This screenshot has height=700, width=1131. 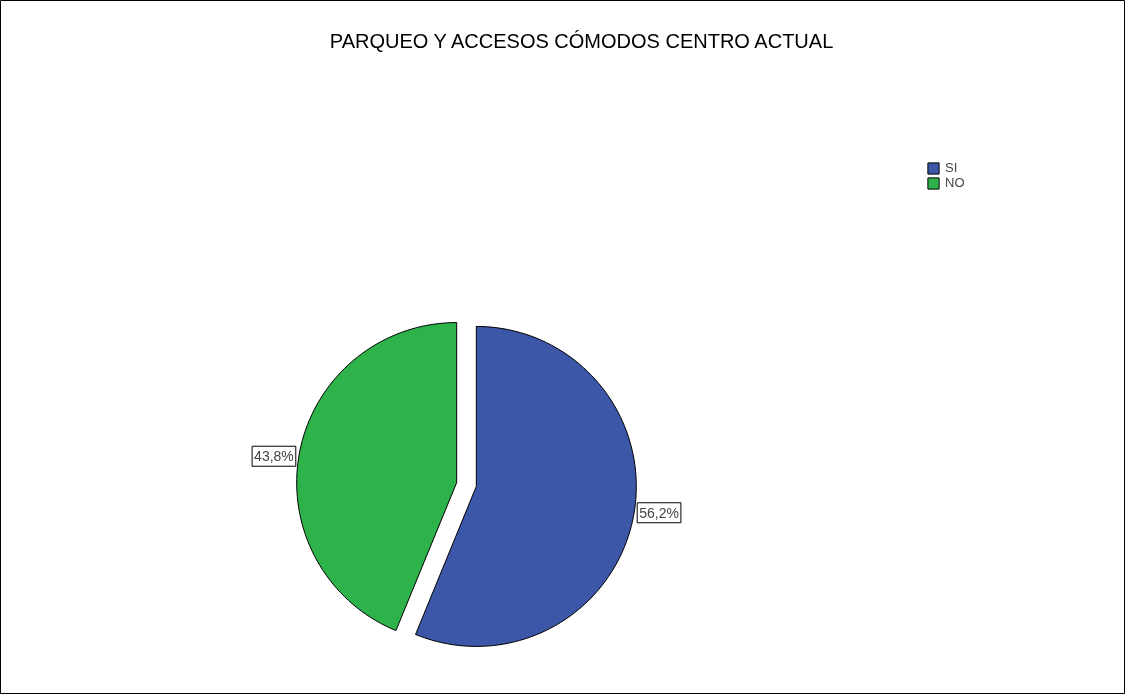 What do you see at coordinates (659, 512) in the screenshot?
I see `data-label: 56,2%` at bounding box center [659, 512].